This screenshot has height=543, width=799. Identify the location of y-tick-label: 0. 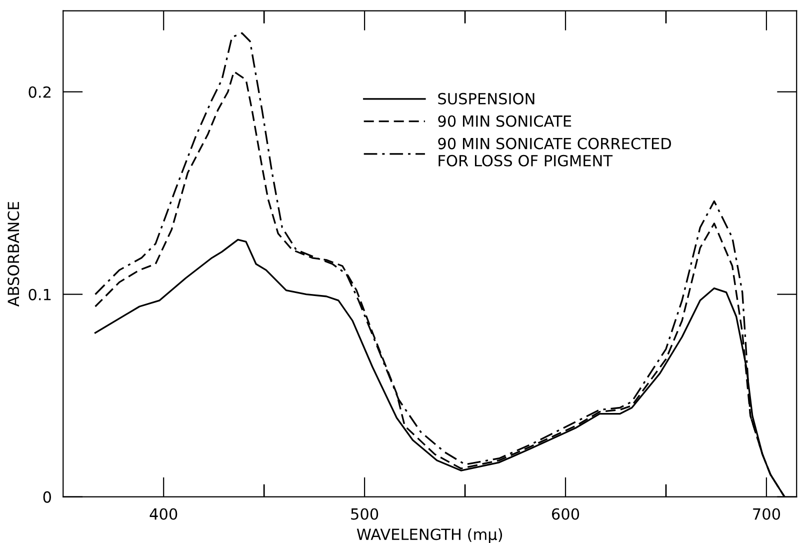
(47, 497).